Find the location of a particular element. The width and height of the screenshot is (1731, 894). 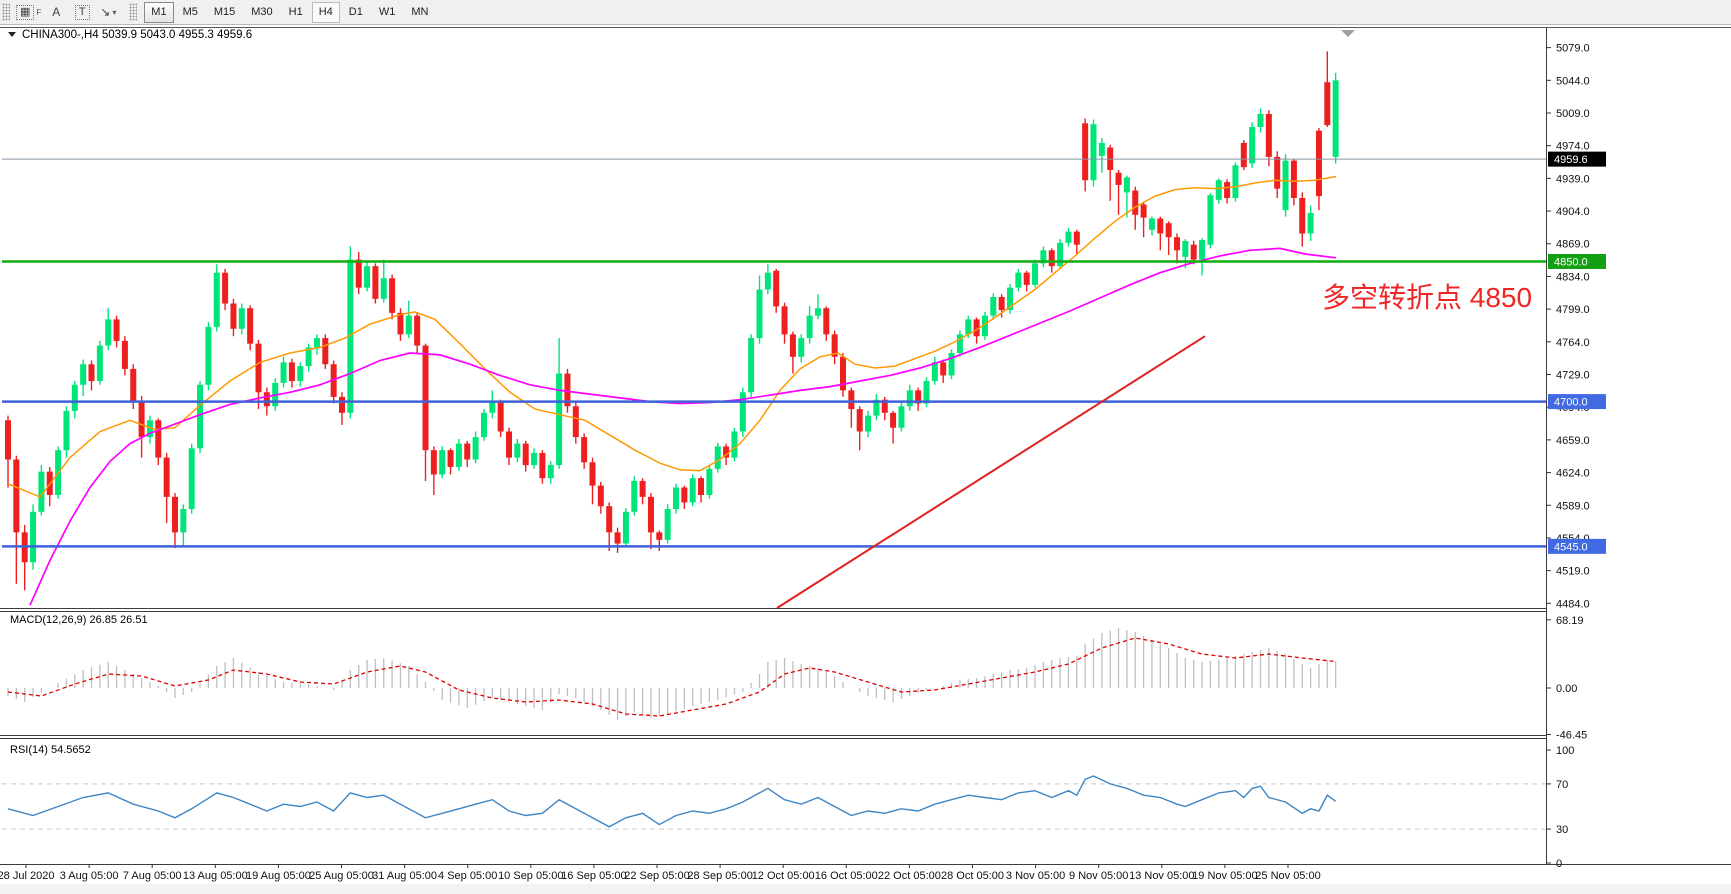

text-label-icon: A is located at coordinates (56, 12).